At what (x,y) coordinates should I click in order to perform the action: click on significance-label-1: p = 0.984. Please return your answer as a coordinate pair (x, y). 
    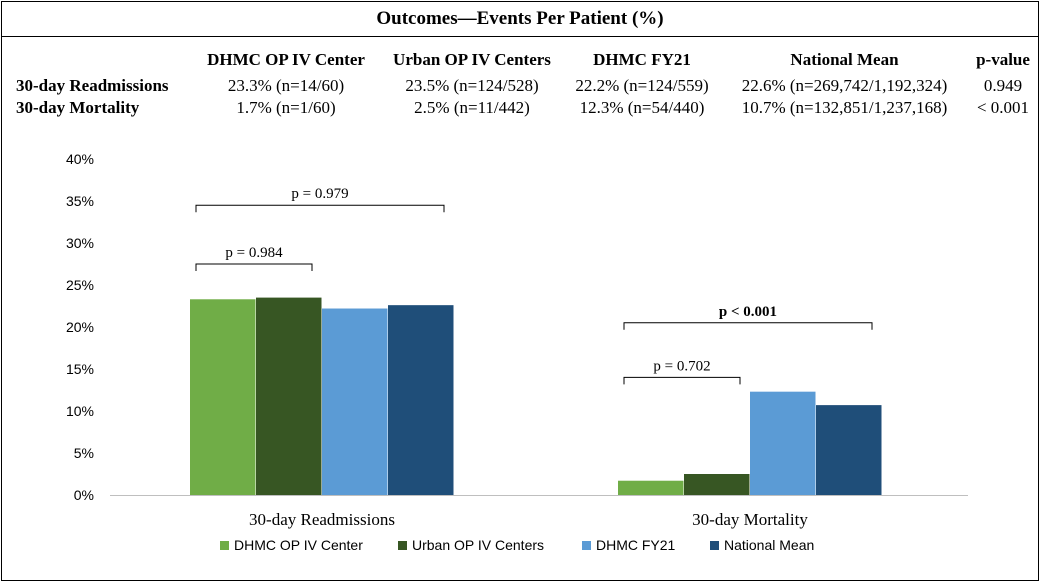
    Looking at the image, I should click on (254, 253).